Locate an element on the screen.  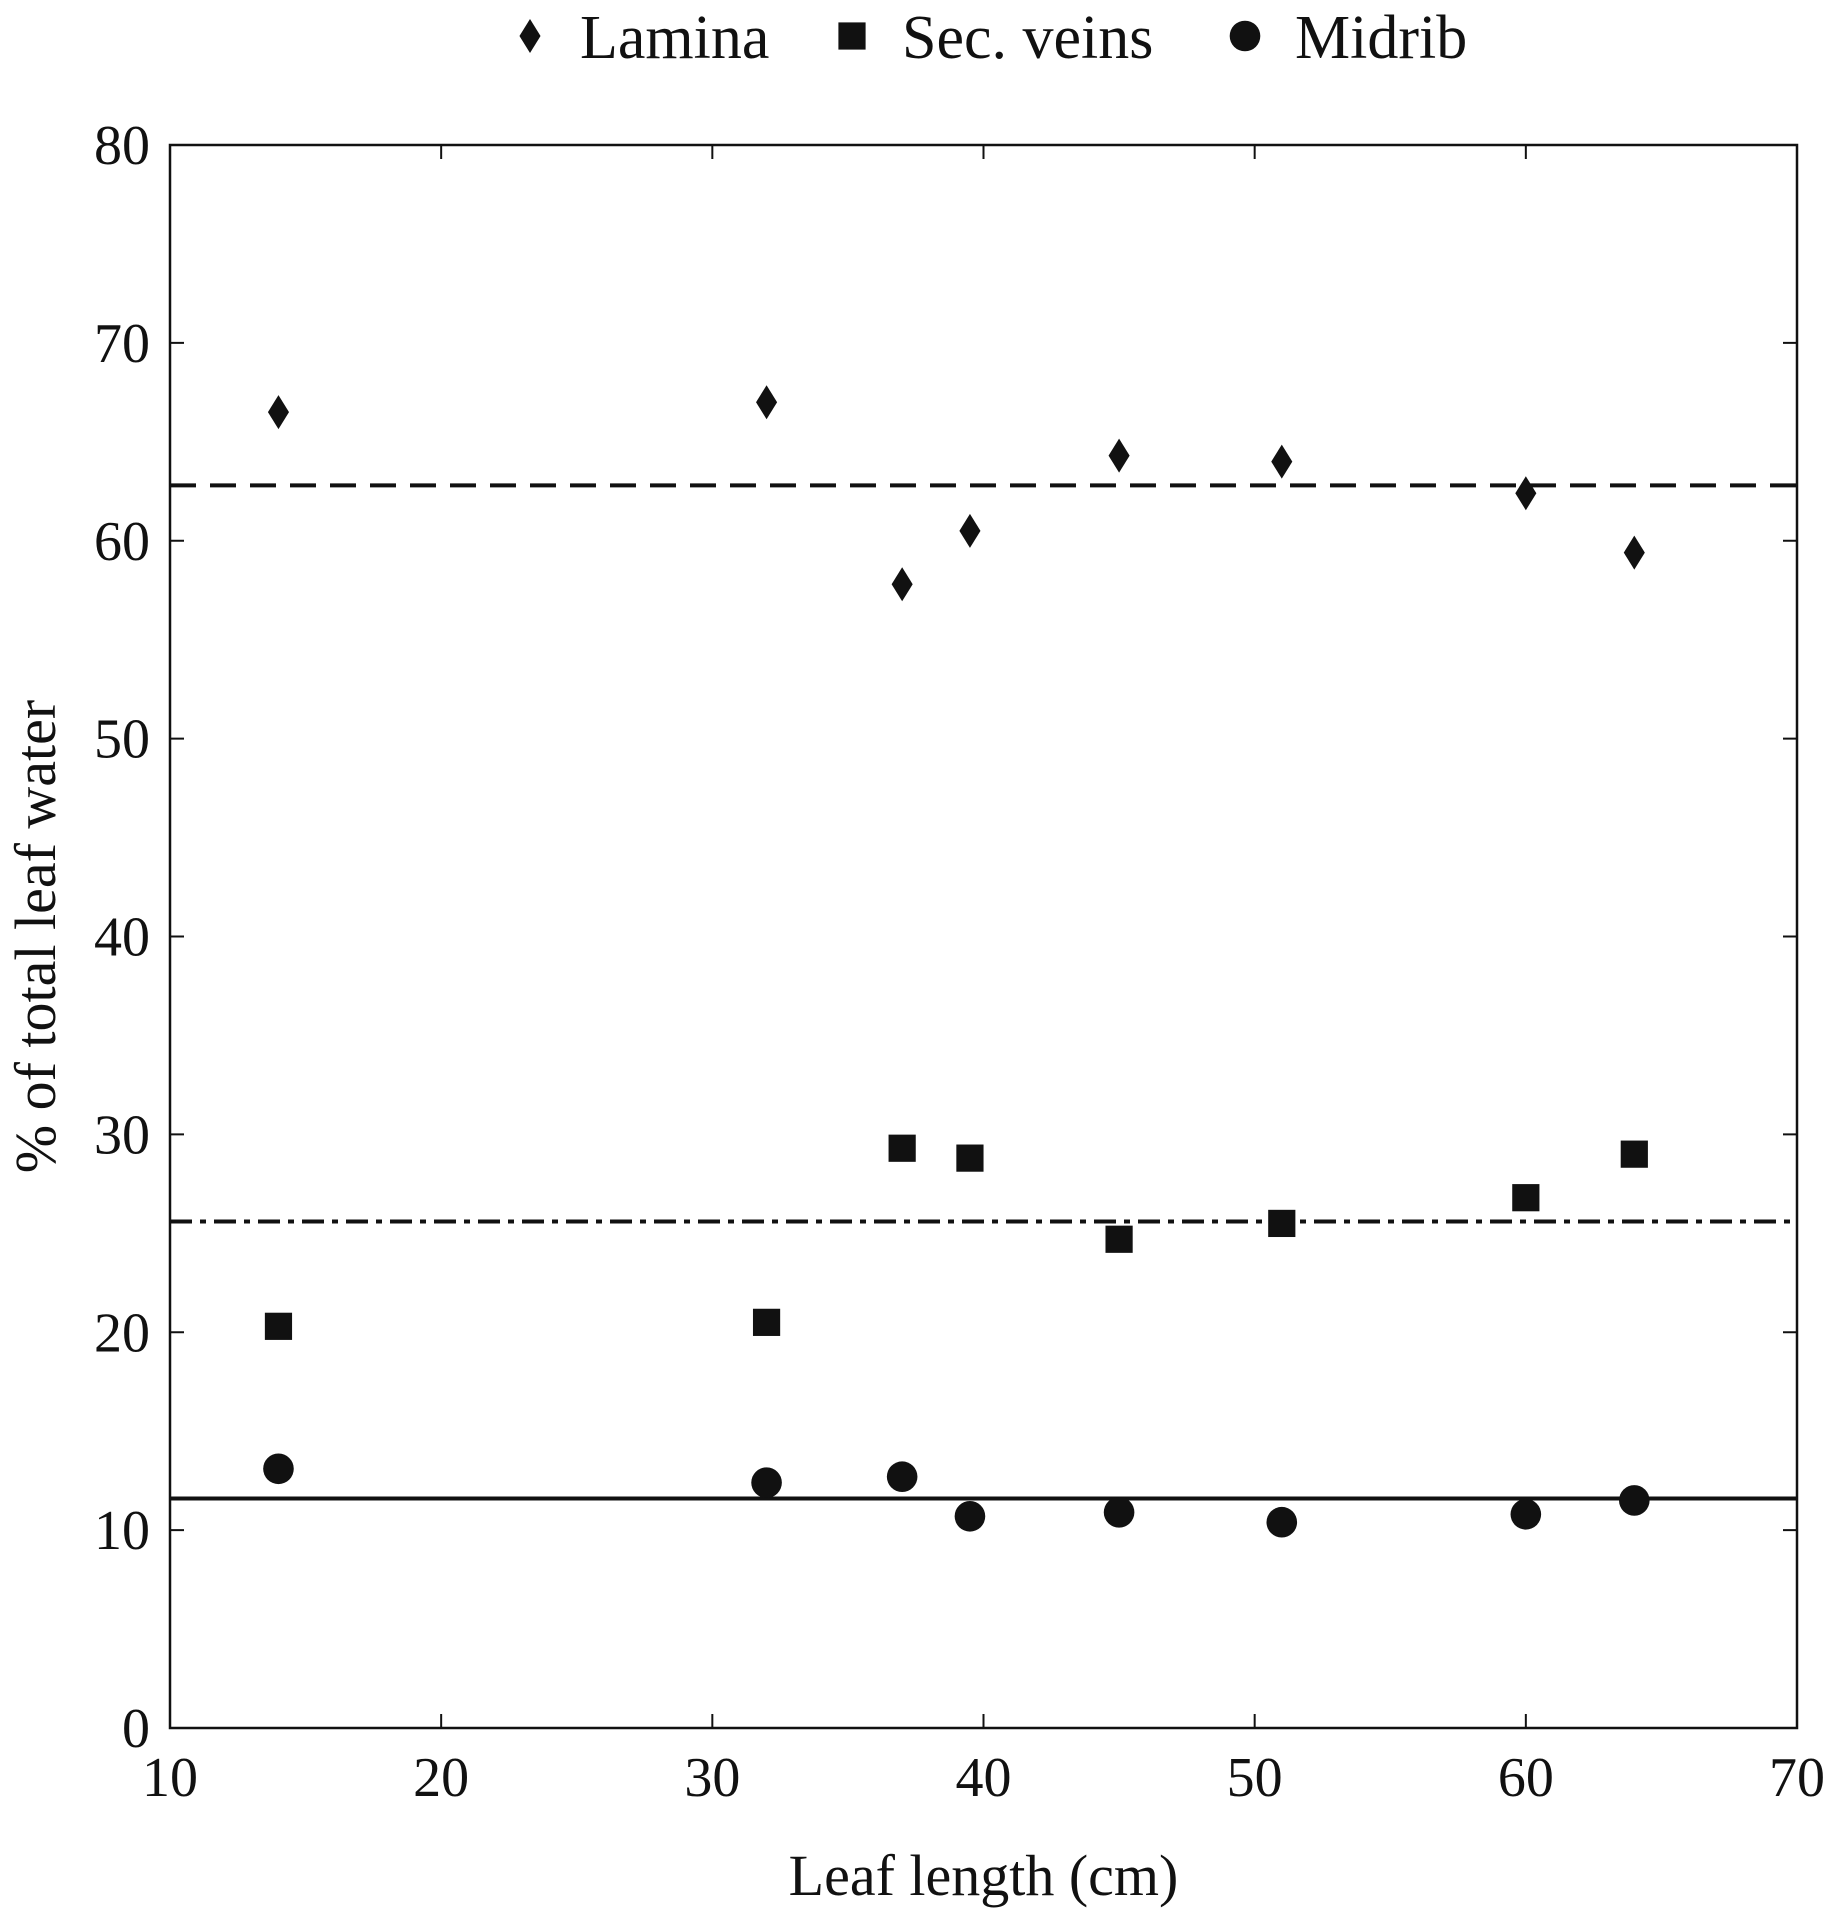
y-tick-label: 0 is located at coordinates (136, 1729).